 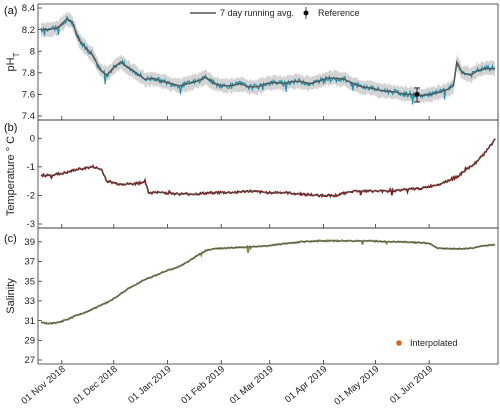 What do you see at coordinates (32, 51) in the screenshot?
I see `ytick-label: 8` at bounding box center [32, 51].